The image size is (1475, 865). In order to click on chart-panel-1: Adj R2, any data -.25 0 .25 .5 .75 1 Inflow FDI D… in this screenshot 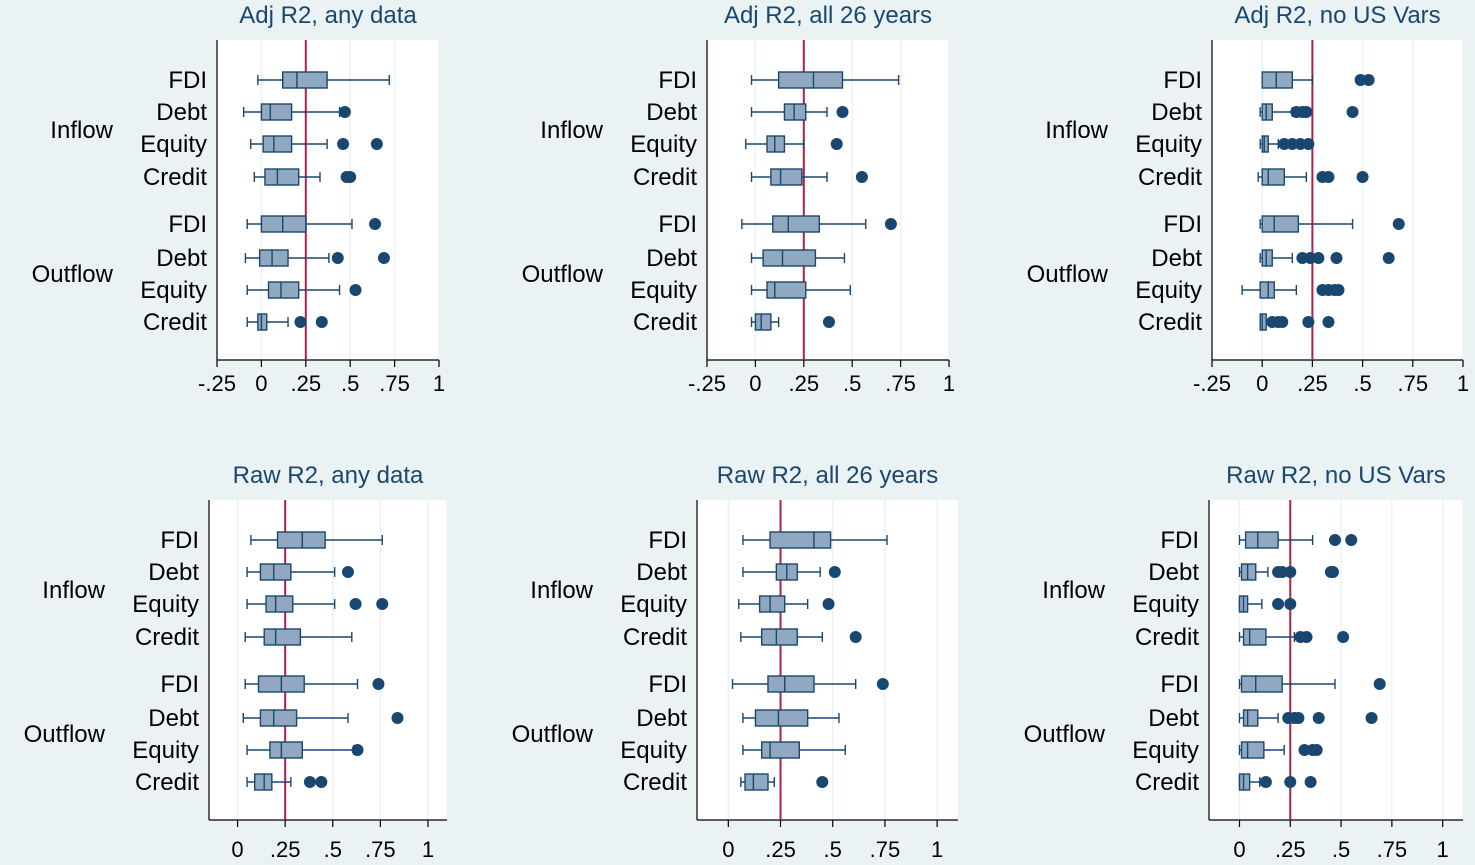, I will do `click(239, 199)`.